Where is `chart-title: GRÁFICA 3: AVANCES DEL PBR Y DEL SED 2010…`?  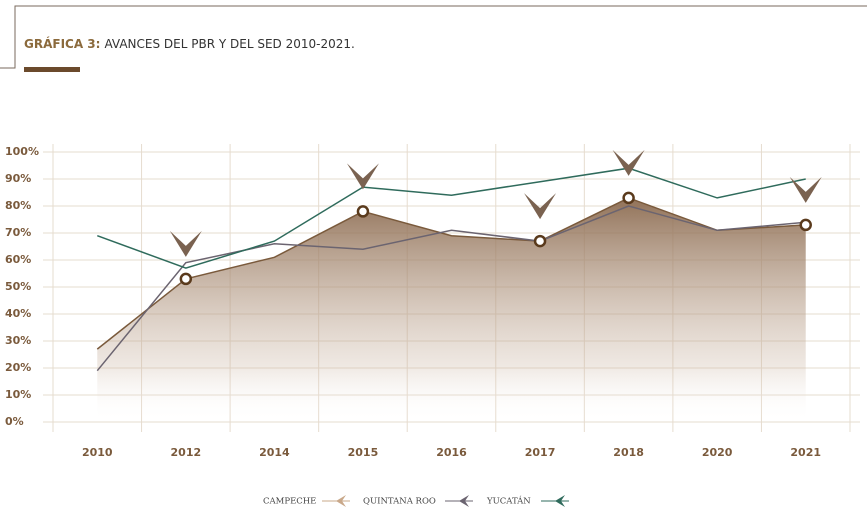
chart-title: GRÁFICA 3: AVANCES DEL PBR Y DEL SED 2010… is located at coordinates (189, 43).